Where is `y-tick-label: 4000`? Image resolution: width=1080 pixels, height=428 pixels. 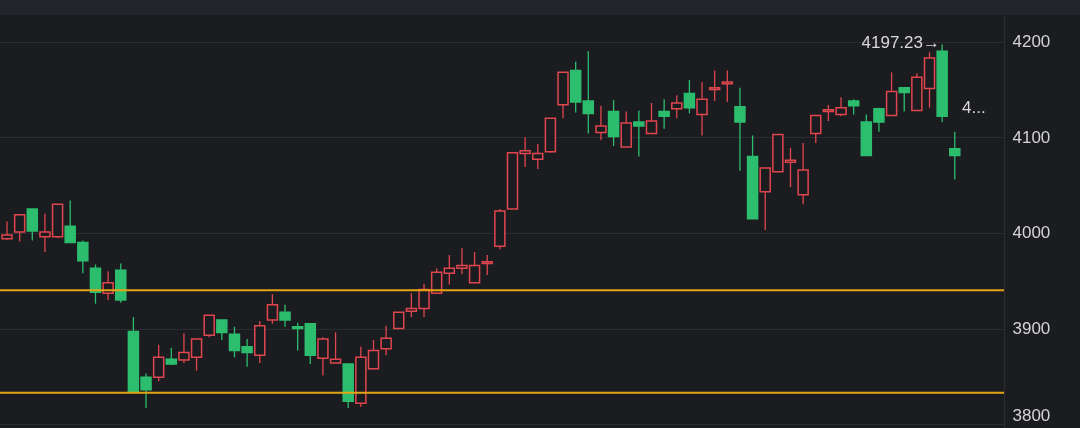
y-tick-label: 4000 is located at coordinates (1031, 233).